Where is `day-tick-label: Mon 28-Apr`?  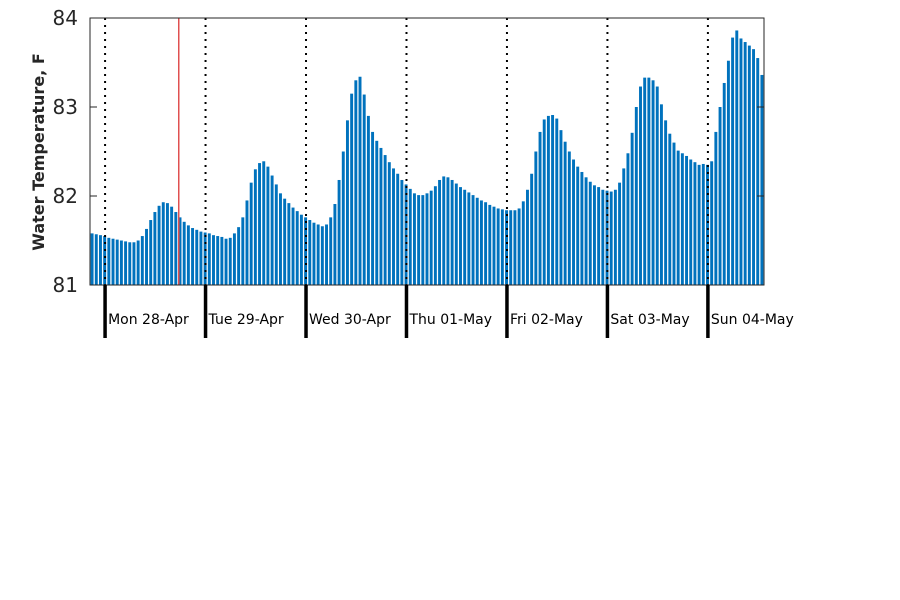 day-tick-label: Mon 28-Apr is located at coordinates (148, 320).